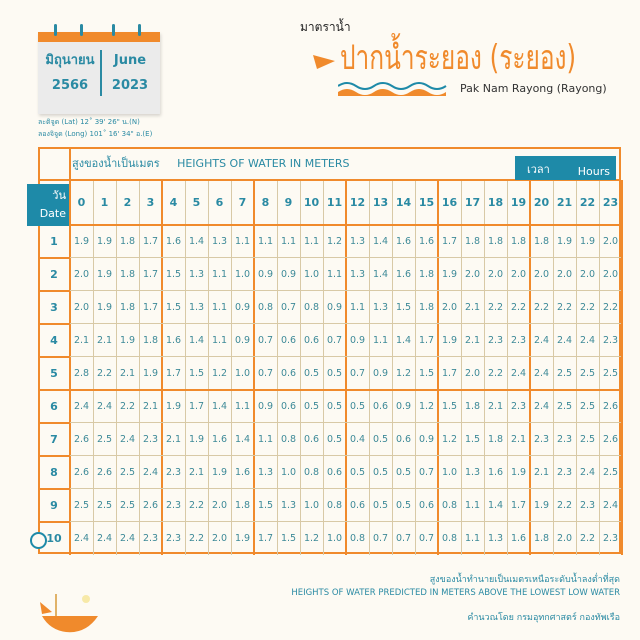 The image size is (640, 640). I want to click on hour-header: 13, so click(380, 202).